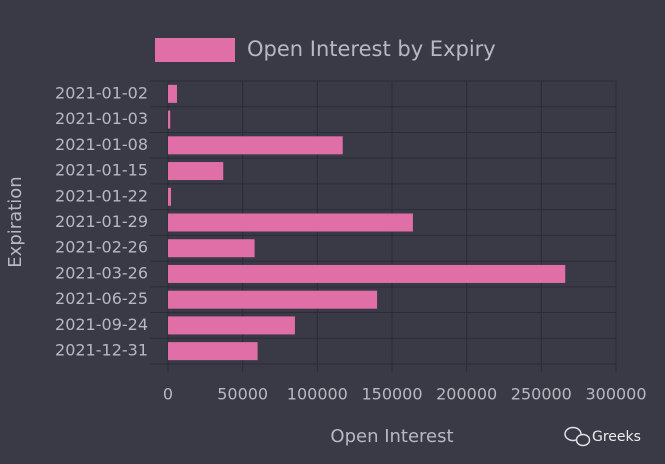  What do you see at coordinates (317, 394) in the screenshot?
I see `x-tick-label: 100000` at bounding box center [317, 394].